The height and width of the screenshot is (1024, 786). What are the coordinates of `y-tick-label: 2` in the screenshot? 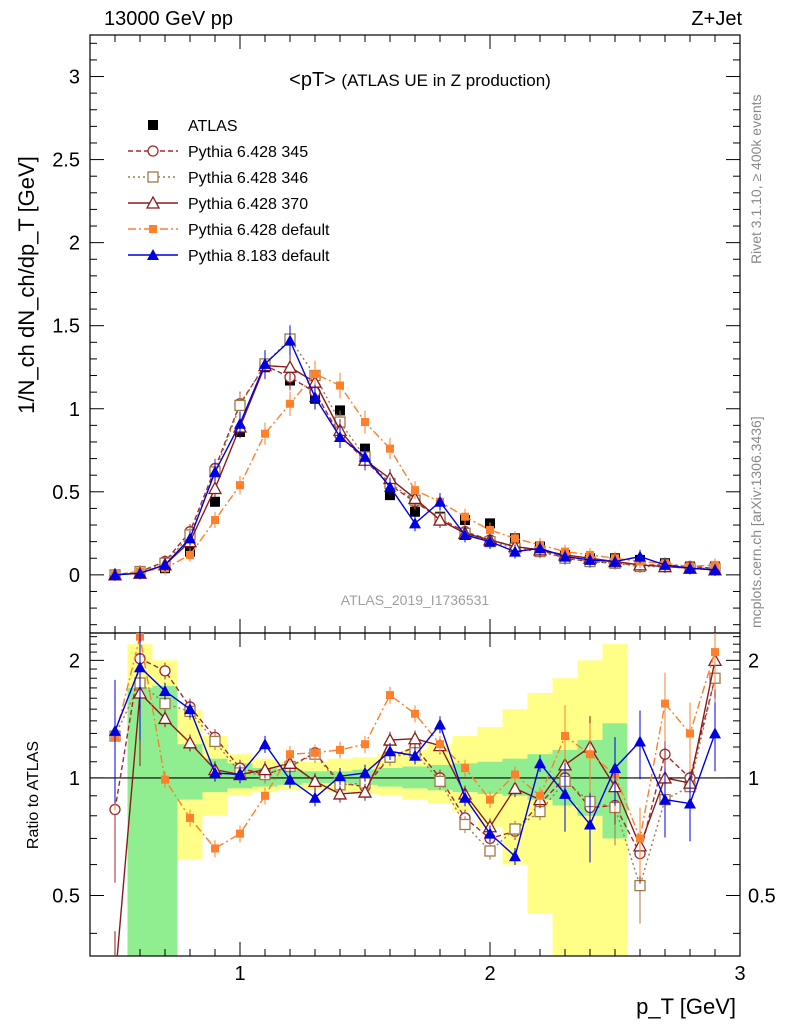 It's located at (74, 244).